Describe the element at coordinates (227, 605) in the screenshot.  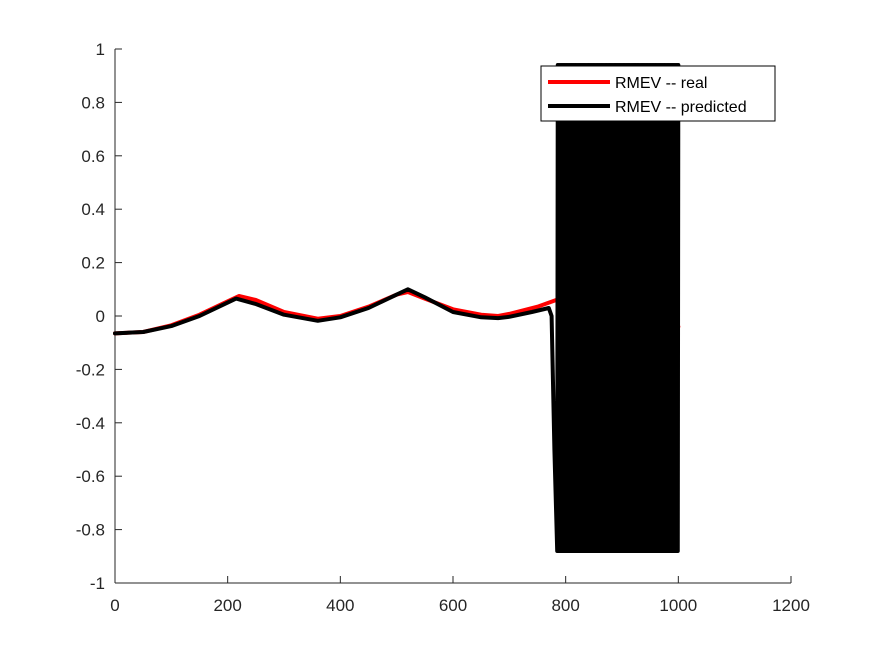
I see `x-tick-label: 200` at that location.